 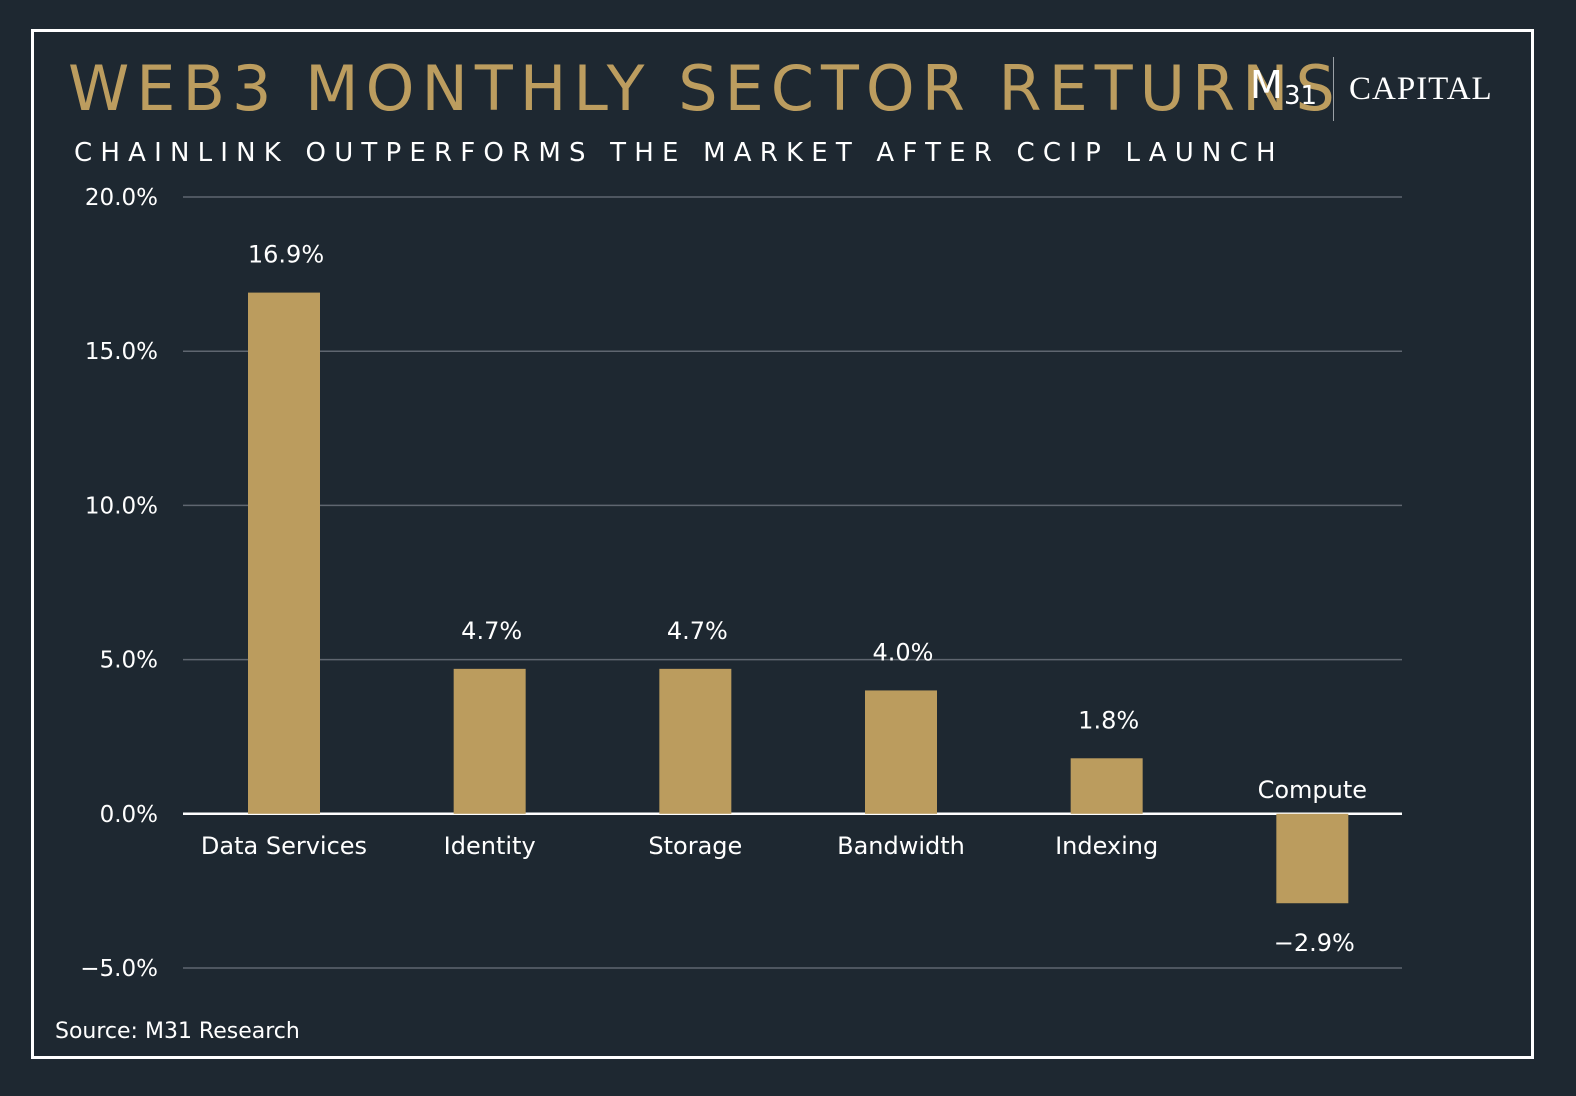 I want to click on bar-compute, so click(x=1312, y=858).